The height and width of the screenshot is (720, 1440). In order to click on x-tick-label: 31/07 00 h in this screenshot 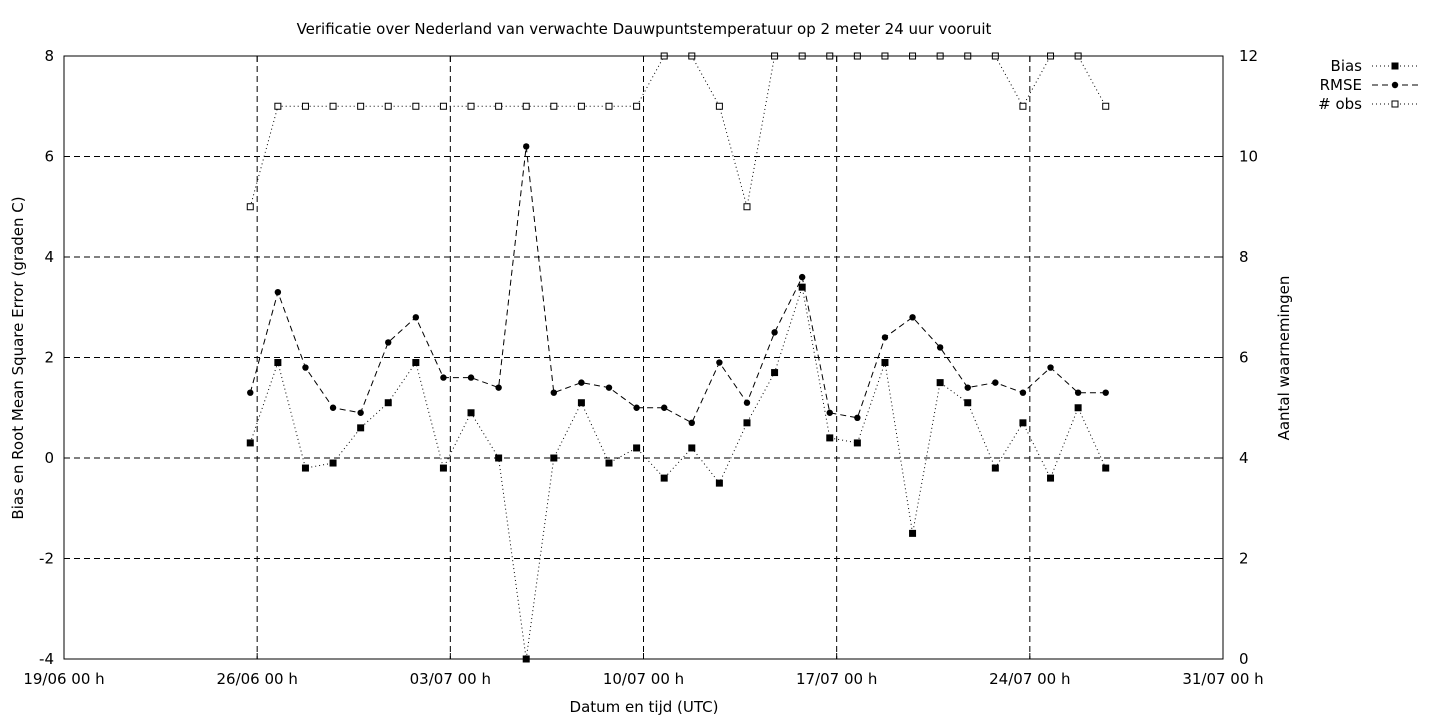, I will do `click(1222, 679)`.